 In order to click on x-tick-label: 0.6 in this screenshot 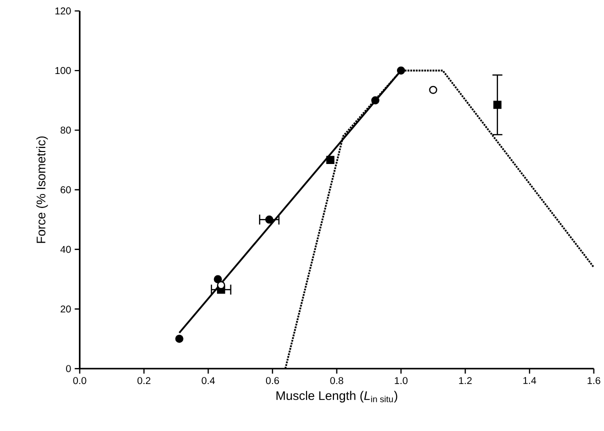, I will do `click(272, 380)`.